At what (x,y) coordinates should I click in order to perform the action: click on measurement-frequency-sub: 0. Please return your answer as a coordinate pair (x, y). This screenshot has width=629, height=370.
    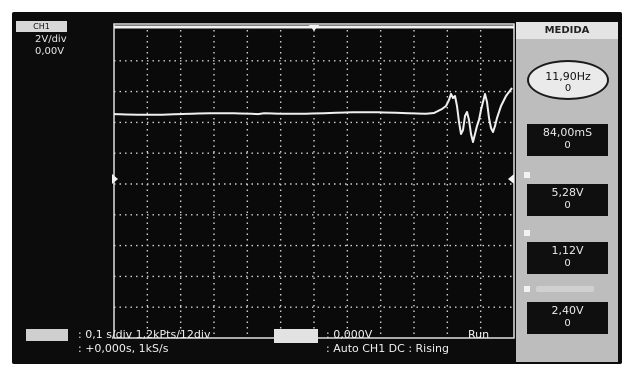
    Looking at the image, I should click on (568, 88).